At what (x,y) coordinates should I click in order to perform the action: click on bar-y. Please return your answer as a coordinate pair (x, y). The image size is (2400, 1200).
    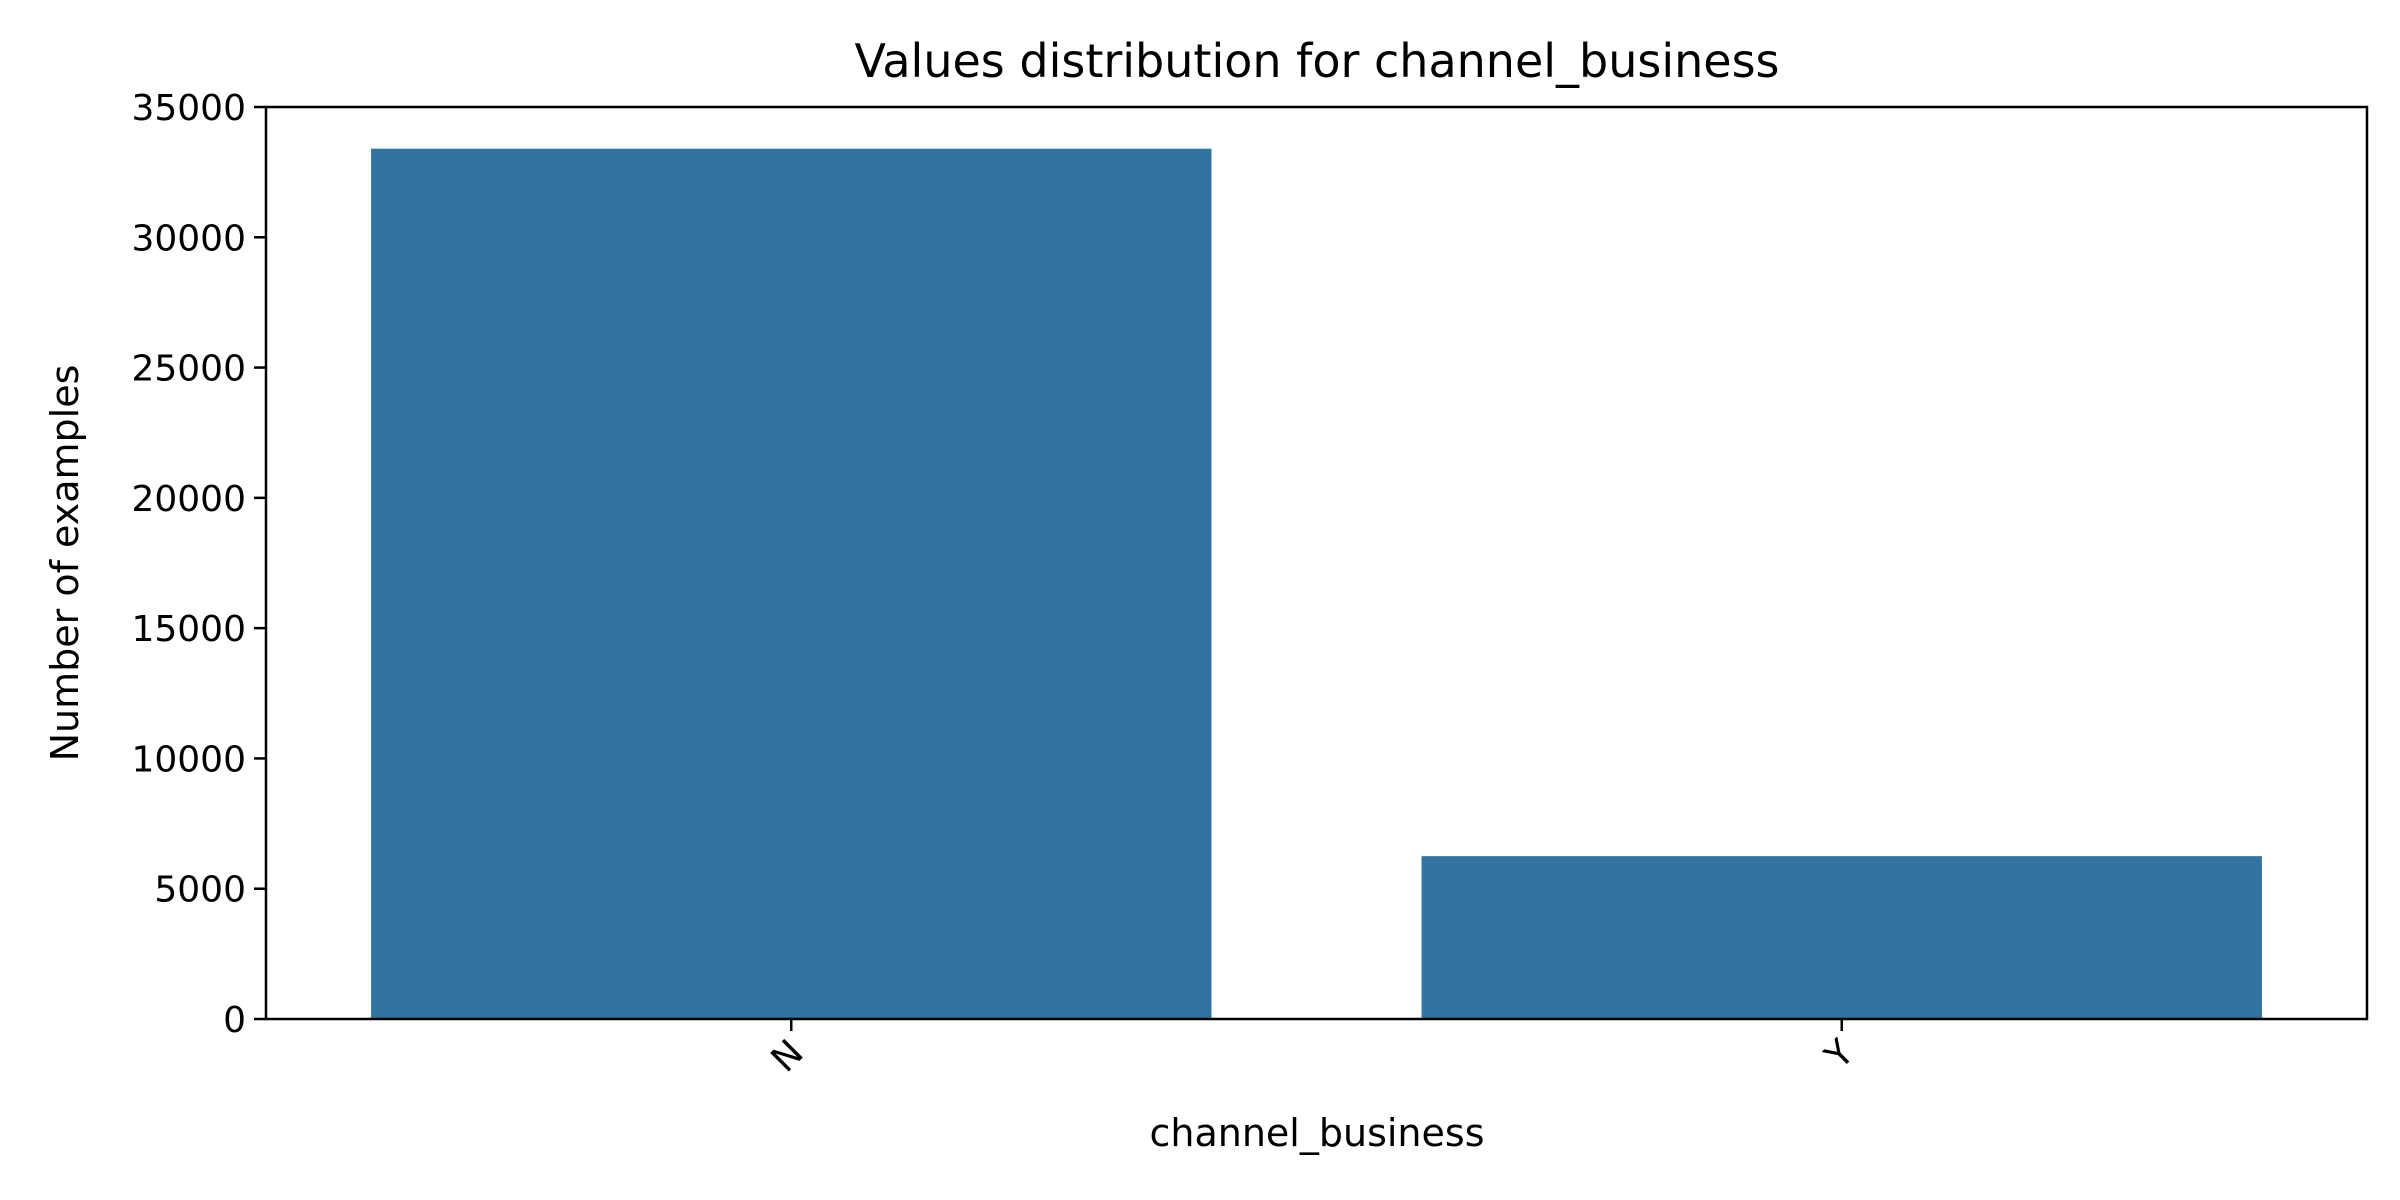
    Looking at the image, I should click on (1841, 937).